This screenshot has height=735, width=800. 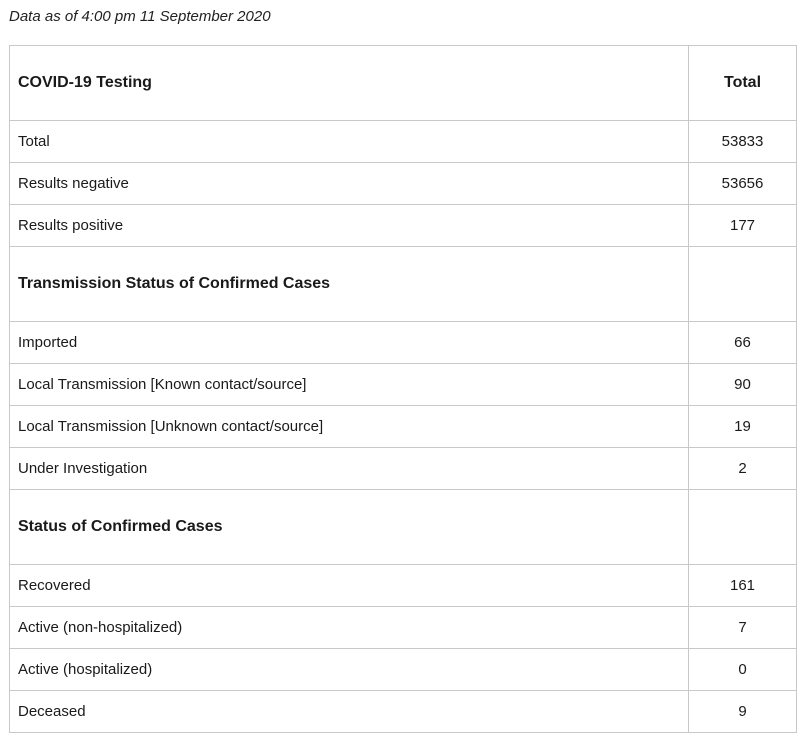 I want to click on table-row: Recovered 161, so click(x=403, y=585).